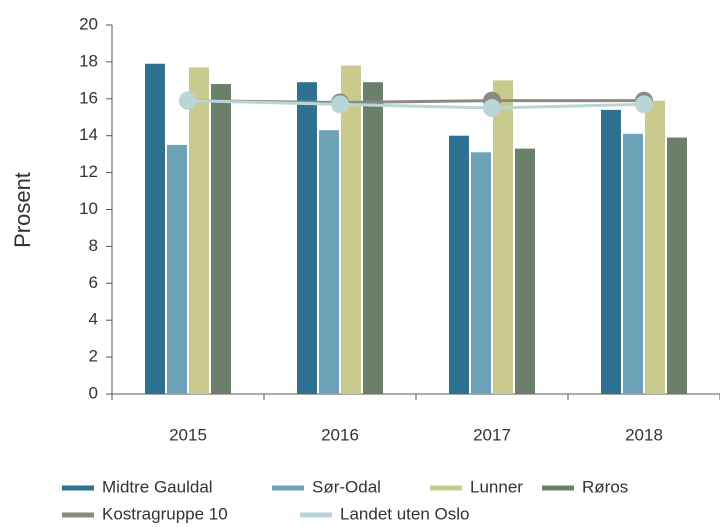 The height and width of the screenshot is (527, 720). Describe the element at coordinates (88, 23) in the screenshot. I see `y-tick-label: 20` at that location.